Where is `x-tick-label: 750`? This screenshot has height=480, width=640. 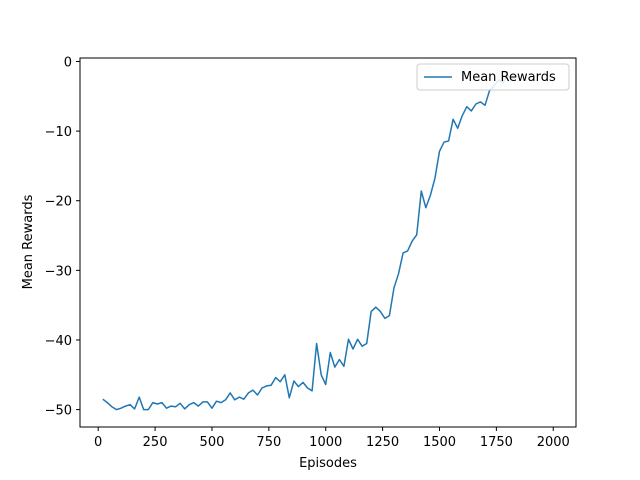 x-tick-label: 750 is located at coordinates (268, 442).